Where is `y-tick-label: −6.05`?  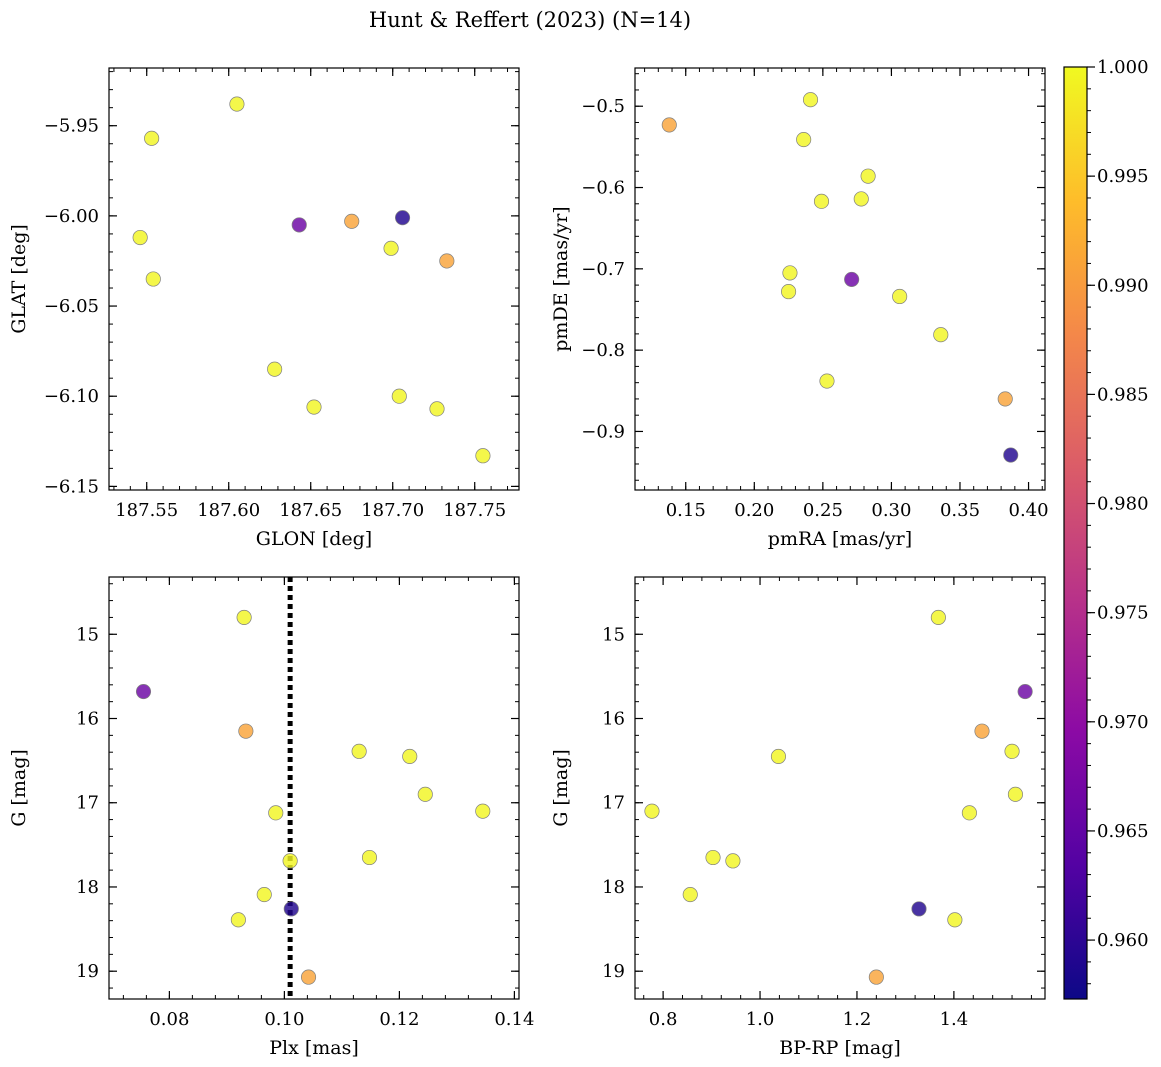
y-tick-label: −6.05 is located at coordinates (71, 306).